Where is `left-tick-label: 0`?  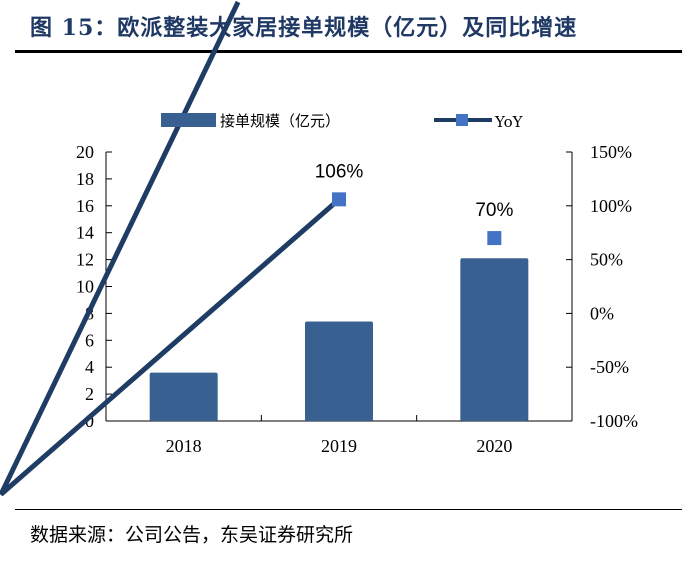 left-tick-label: 0 is located at coordinates (89, 421).